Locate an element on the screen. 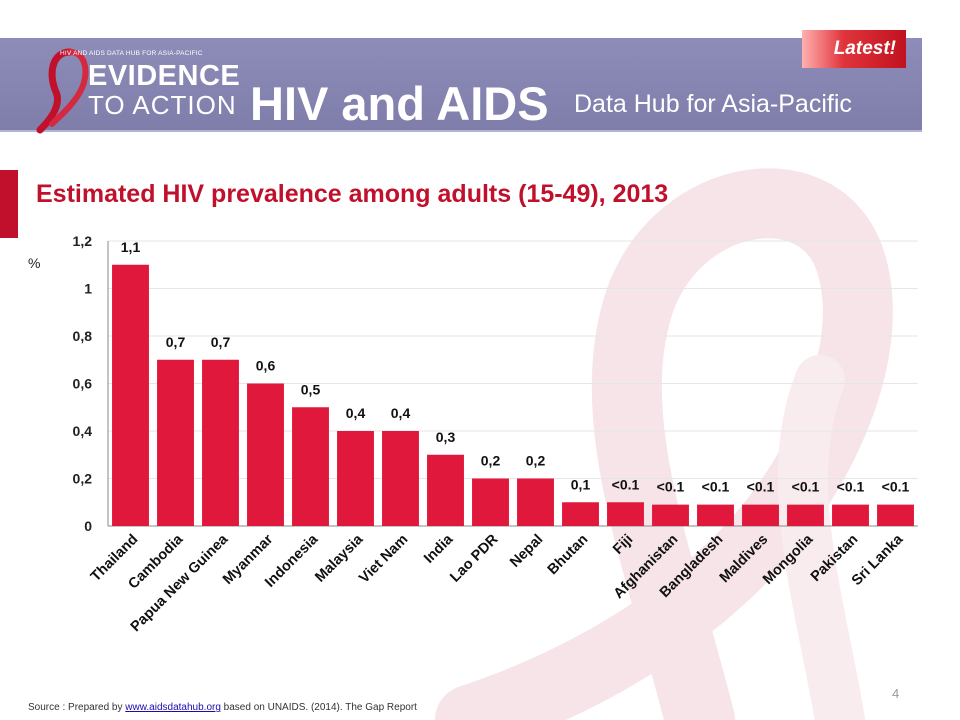  category-label: Bhutan is located at coordinates (568, 555).